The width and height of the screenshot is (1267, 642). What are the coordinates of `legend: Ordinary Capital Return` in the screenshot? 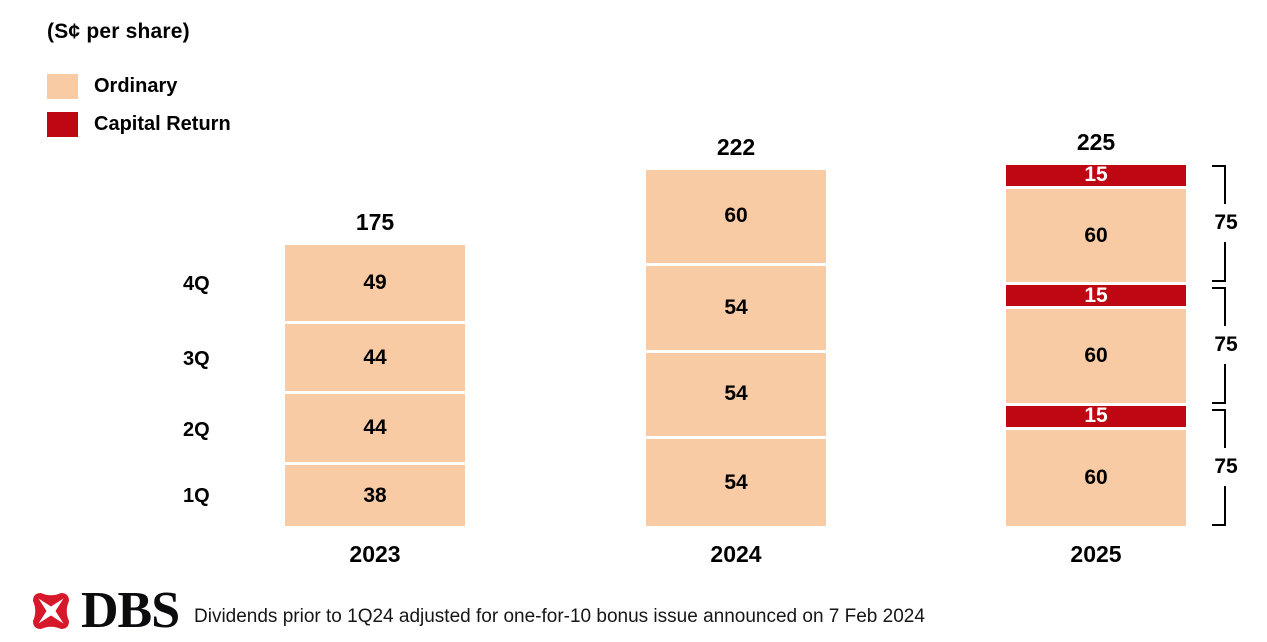 It's located at (139, 112).